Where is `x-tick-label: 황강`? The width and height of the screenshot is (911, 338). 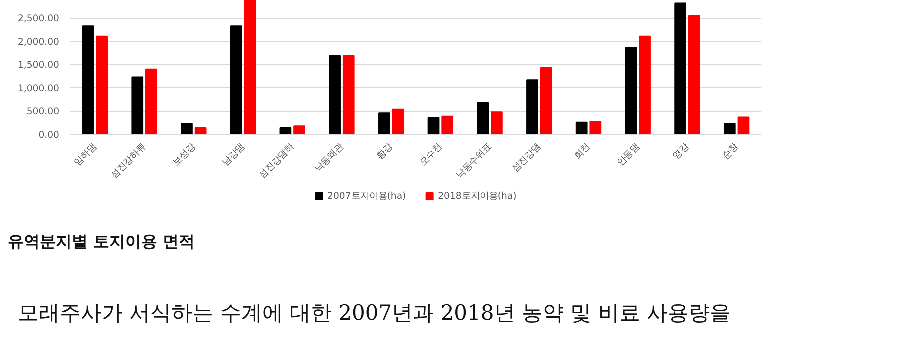 x-tick-label: 황강 is located at coordinates (385, 152).